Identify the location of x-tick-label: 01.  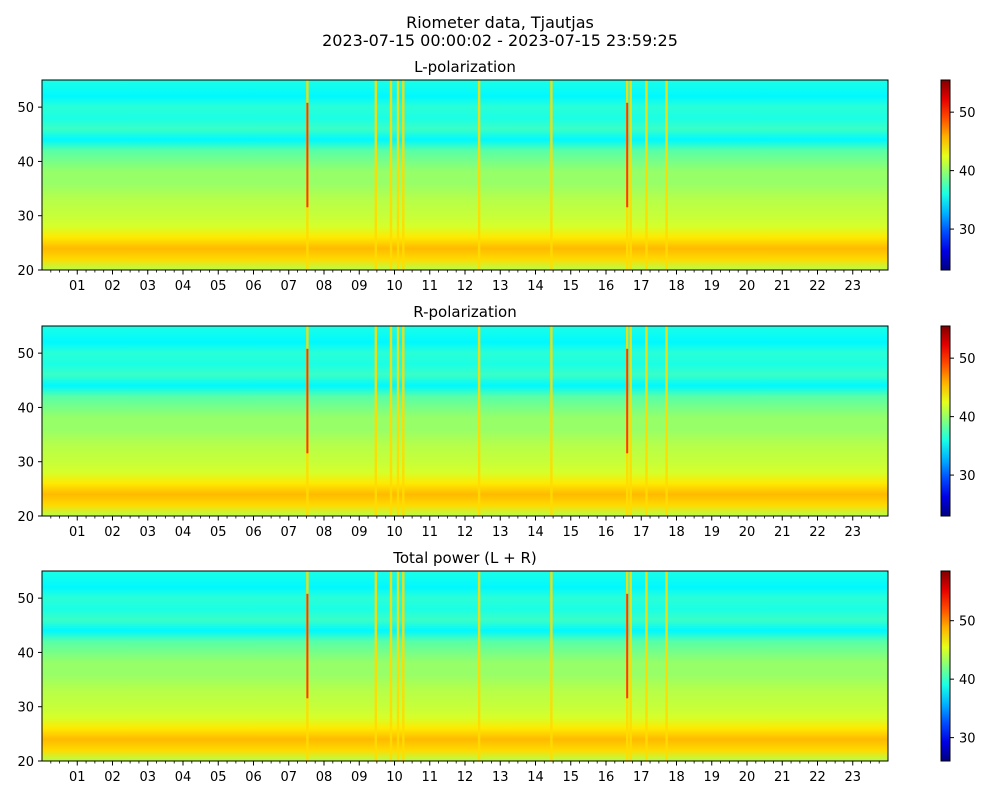
(77, 777).